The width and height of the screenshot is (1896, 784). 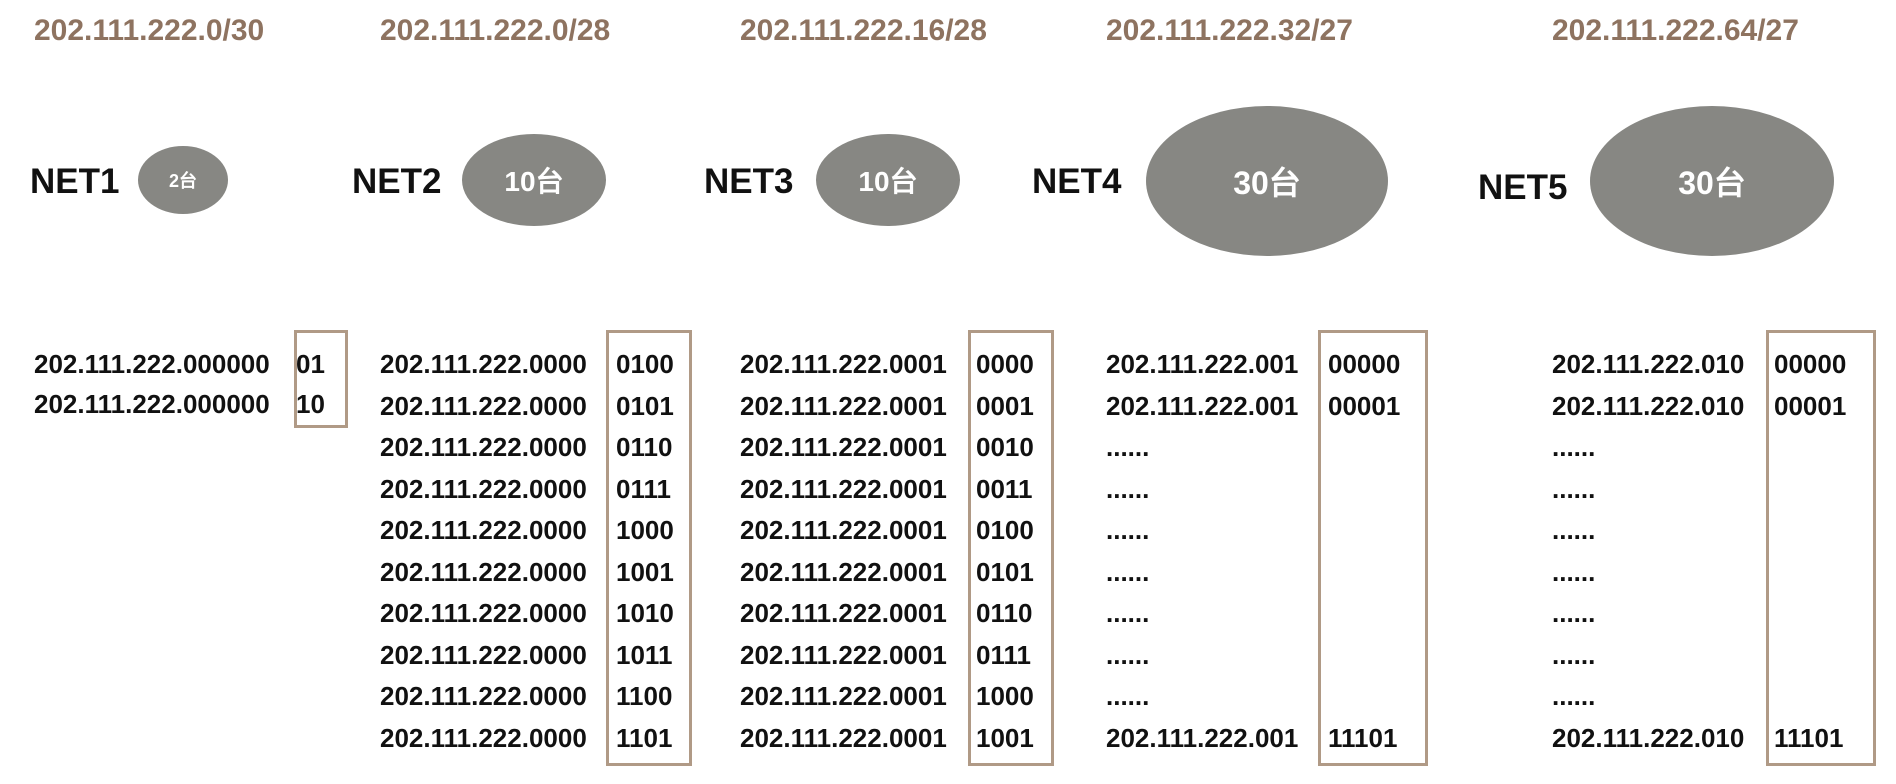 I want to click on host-bits-box-net2, so click(x=649, y=548).